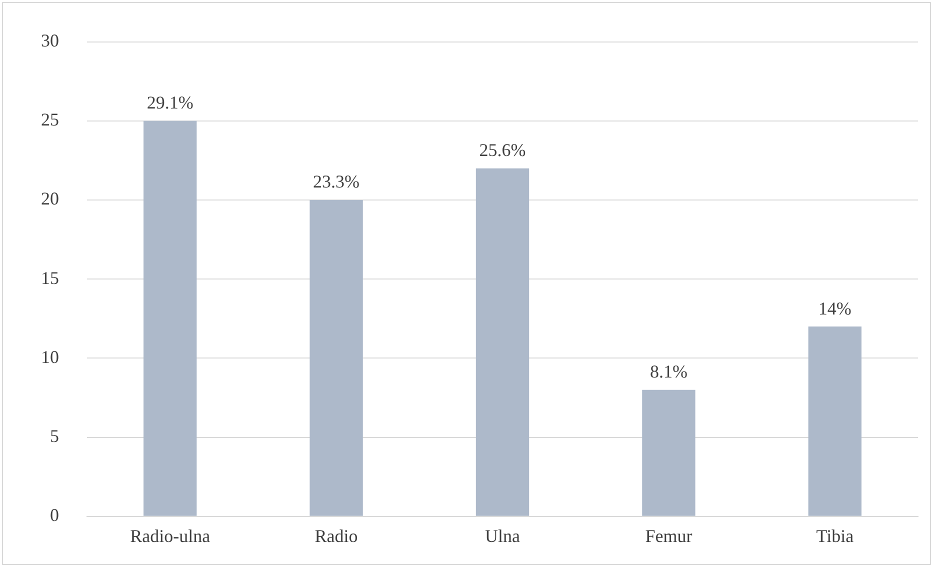  What do you see at coordinates (170, 536) in the screenshot?
I see `x-tick-label: Radio-ulna` at bounding box center [170, 536].